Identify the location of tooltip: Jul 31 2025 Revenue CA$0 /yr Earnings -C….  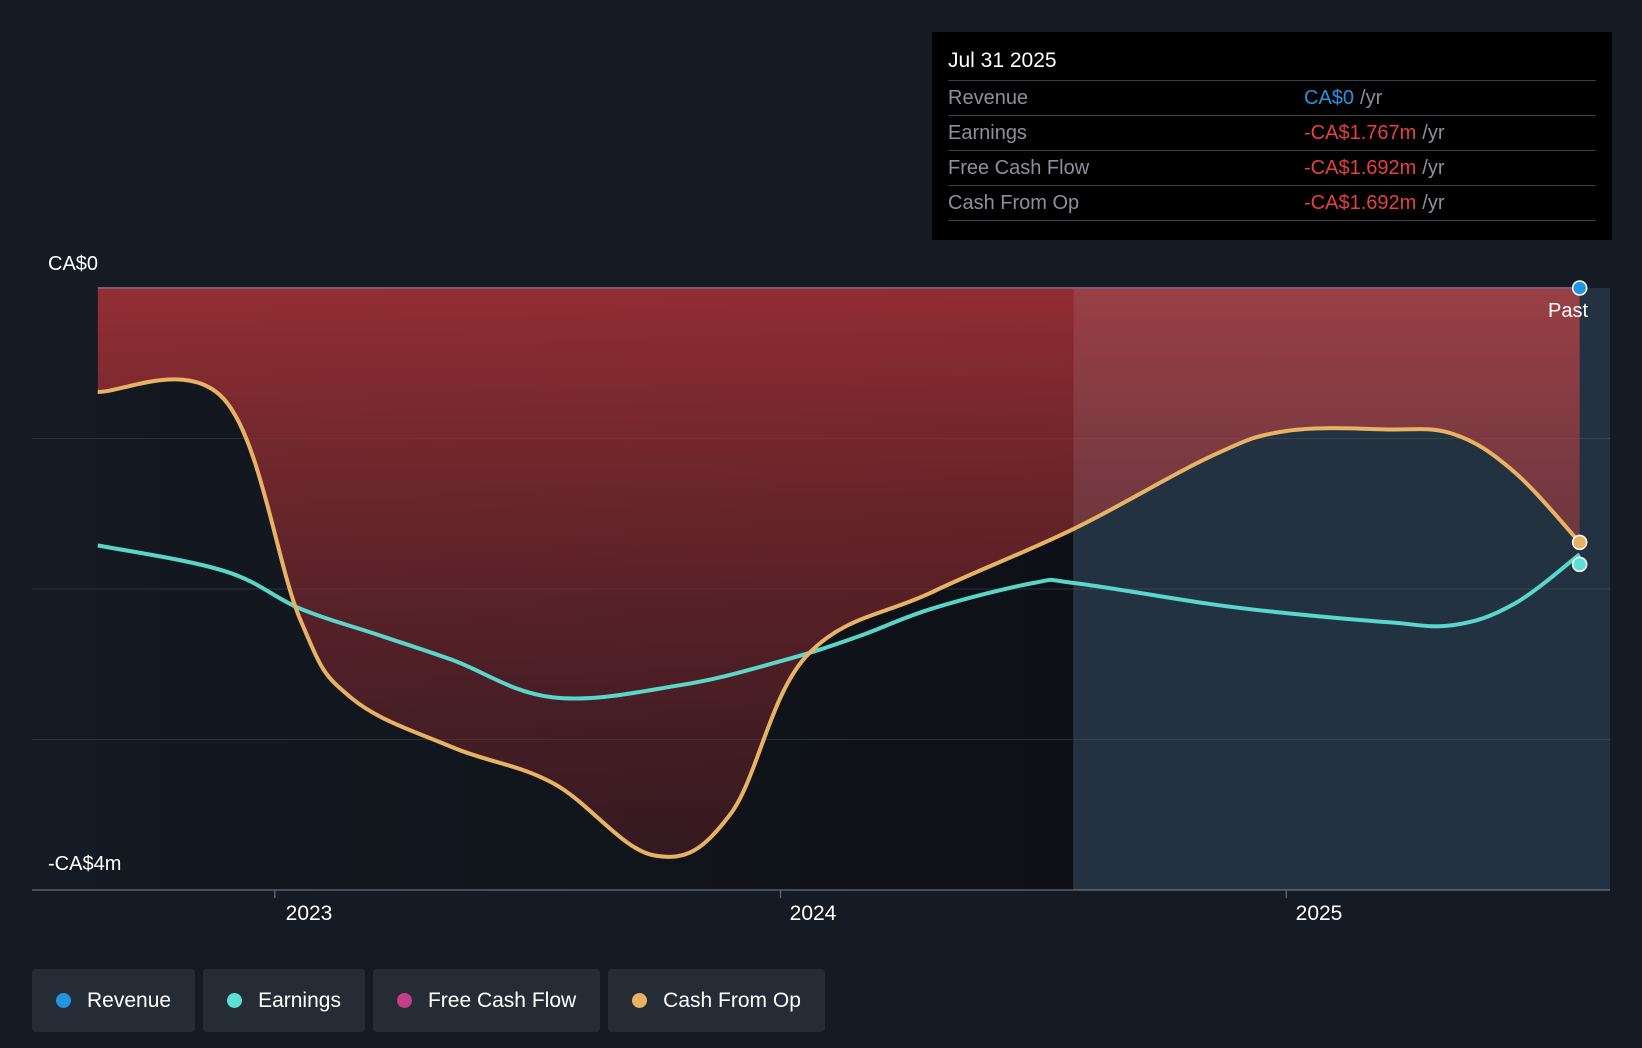
(1272, 136).